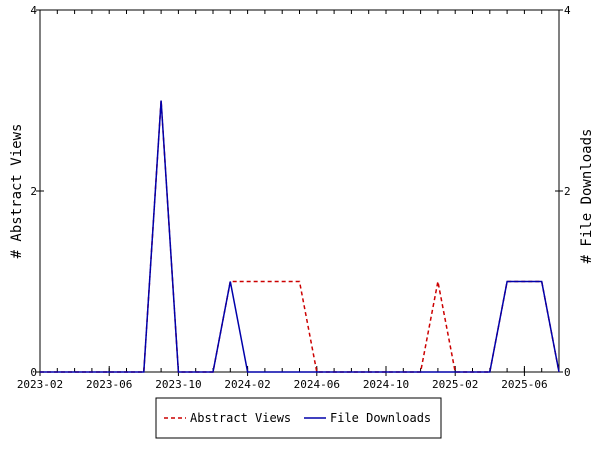 The image size is (600, 450). Describe the element at coordinates (524, 384) in the screenshot. I see `x-tick-label: 2025-06` at that location.